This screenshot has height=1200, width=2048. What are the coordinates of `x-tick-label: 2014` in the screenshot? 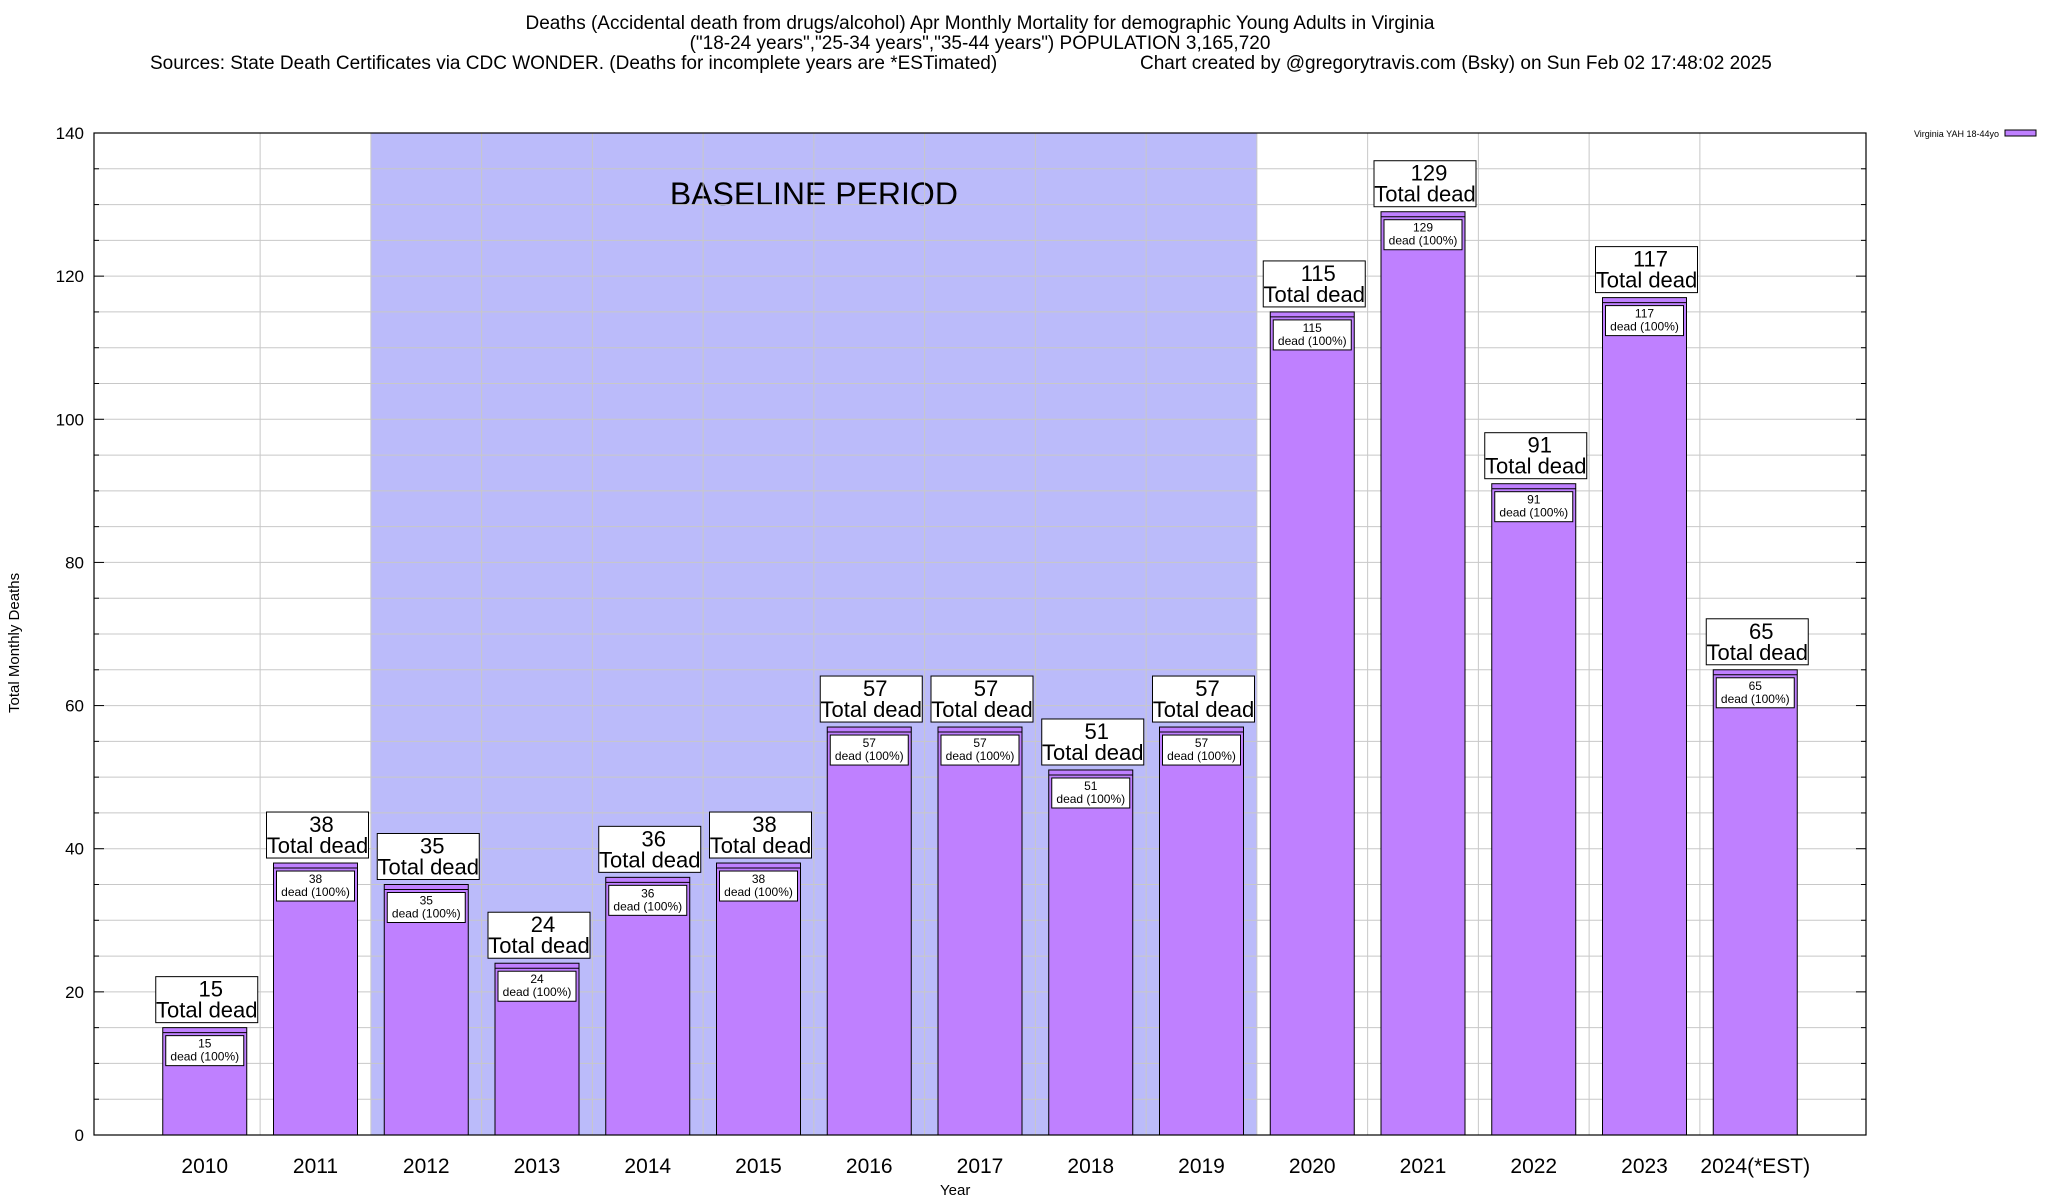 It's located at (647, 1166).